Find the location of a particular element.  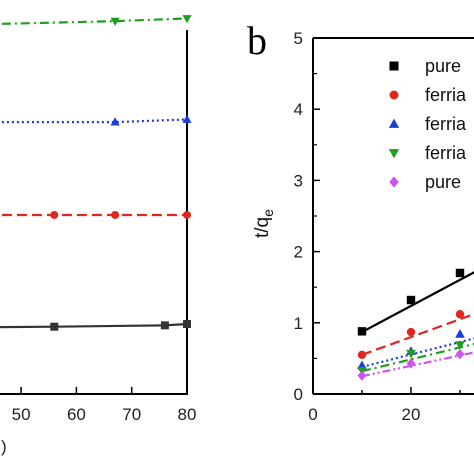

panel-b-y-tick-label: 4 is located at coordinates (298, 109).